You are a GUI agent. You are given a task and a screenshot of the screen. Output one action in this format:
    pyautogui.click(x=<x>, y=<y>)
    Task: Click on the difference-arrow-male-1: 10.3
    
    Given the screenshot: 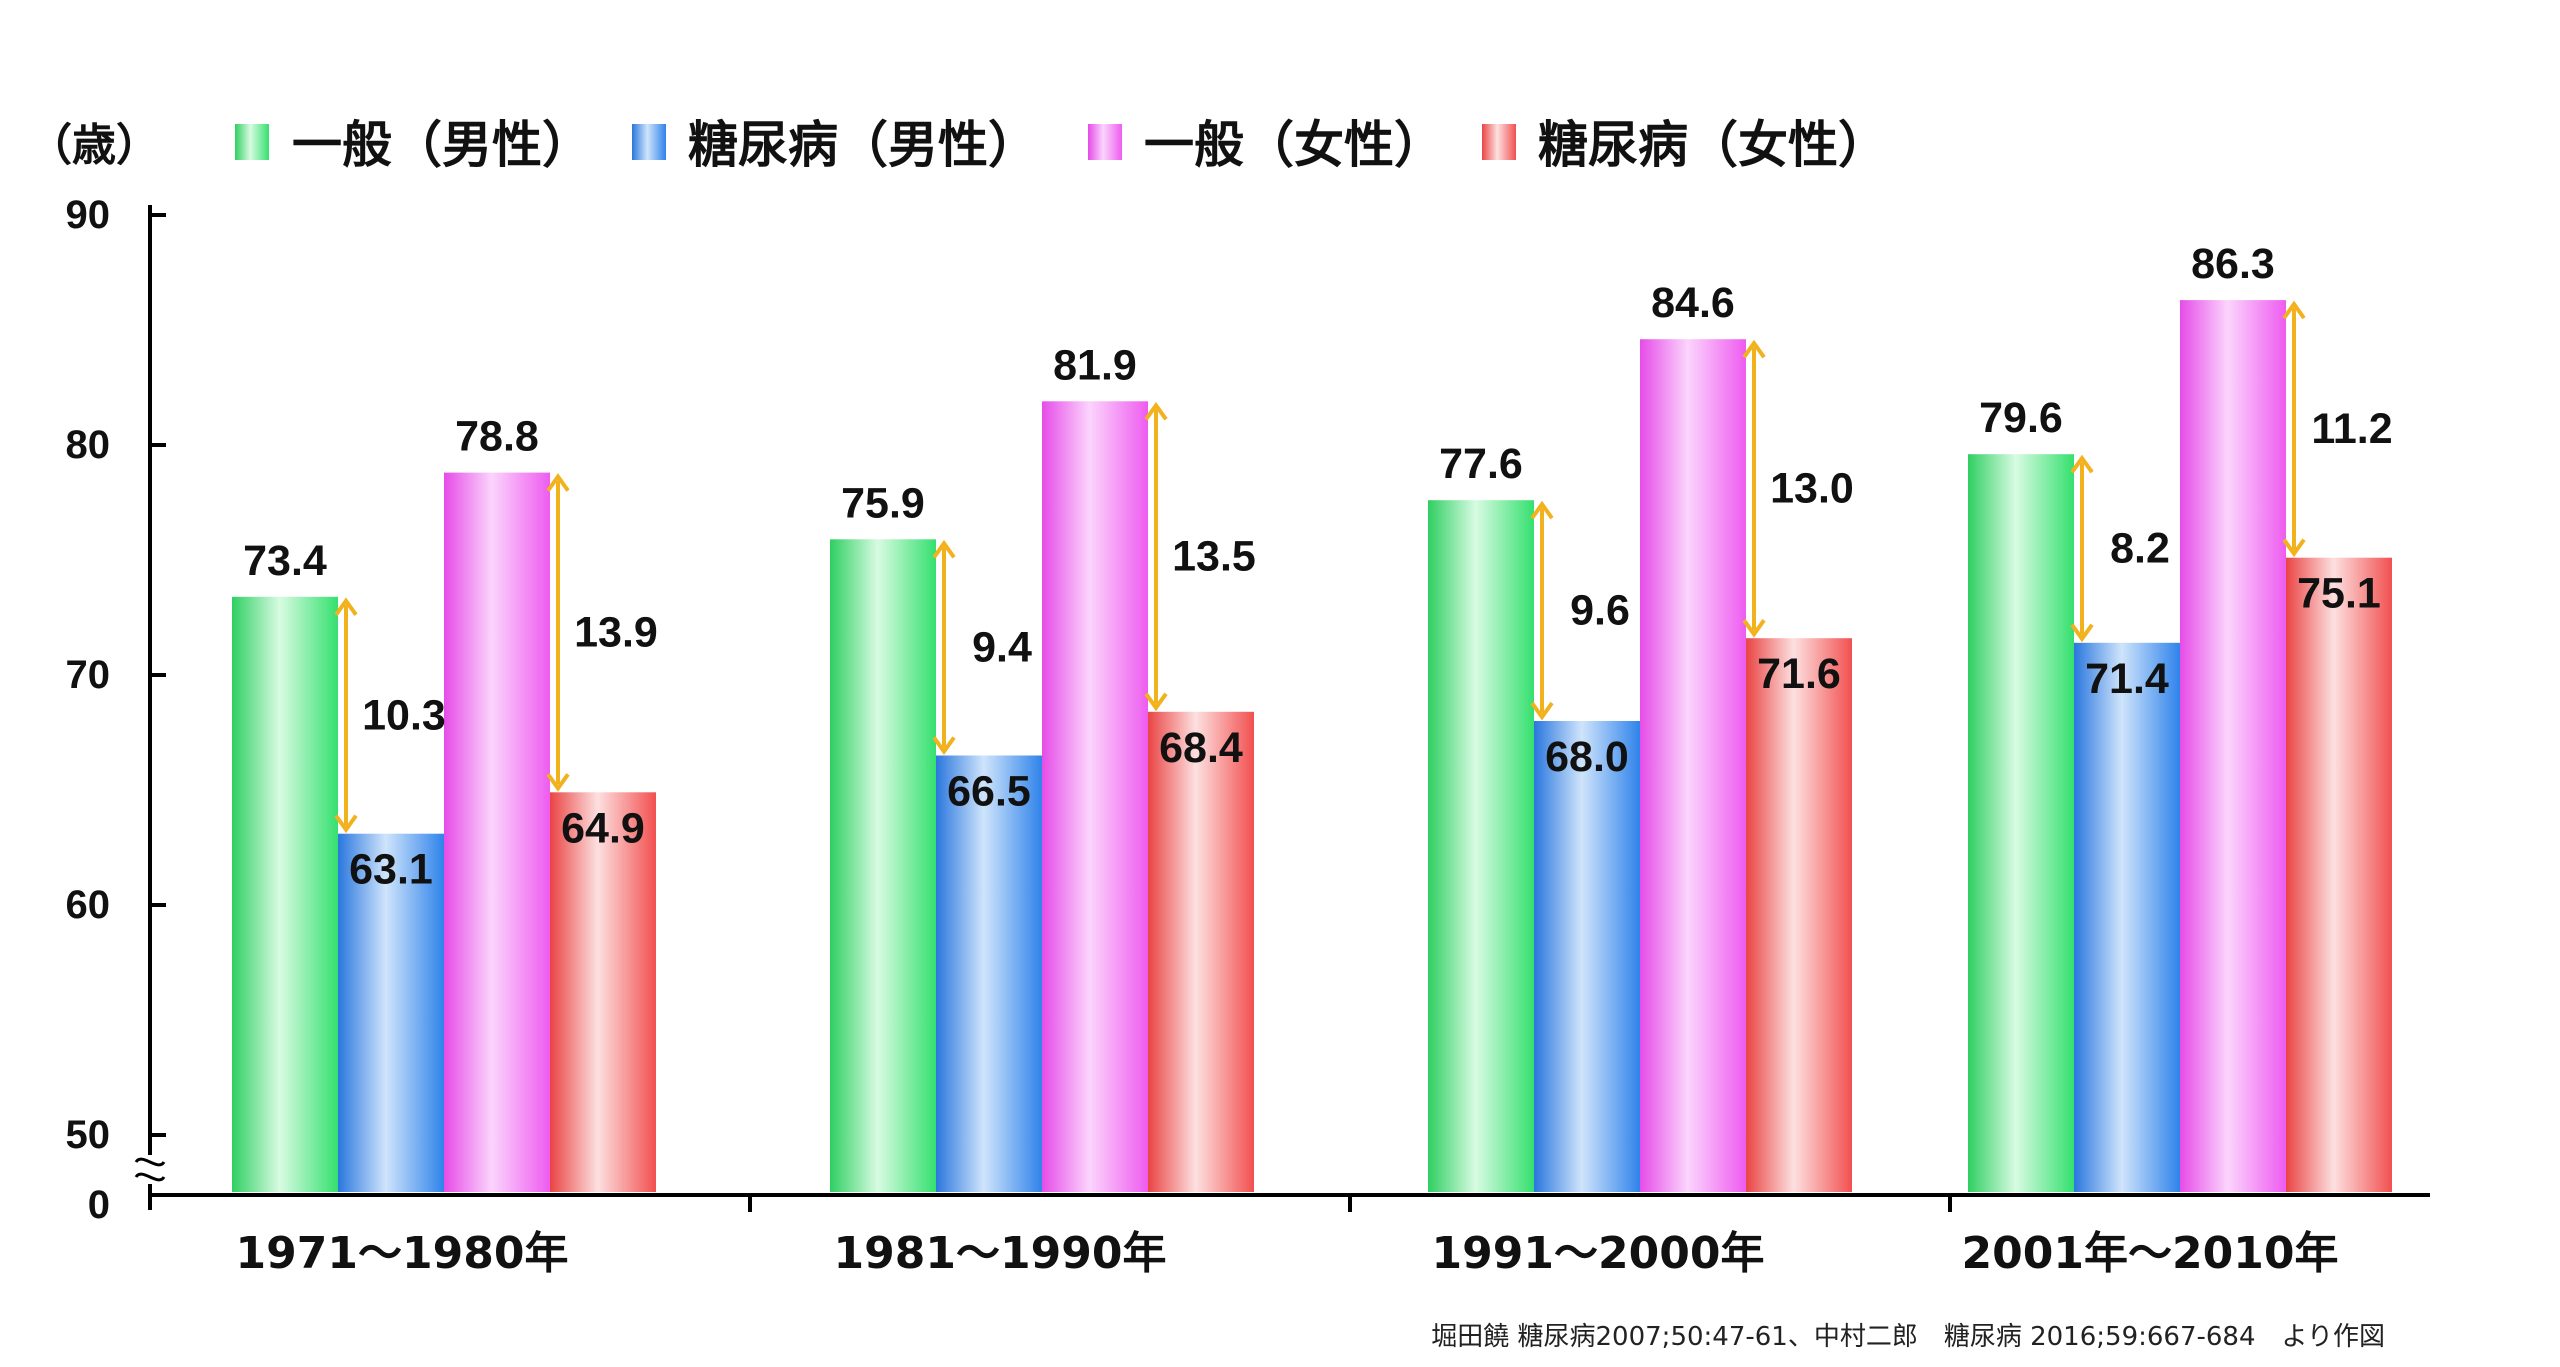 What is the action you would take?
    pyautogui.click(x=390, y=715)
    